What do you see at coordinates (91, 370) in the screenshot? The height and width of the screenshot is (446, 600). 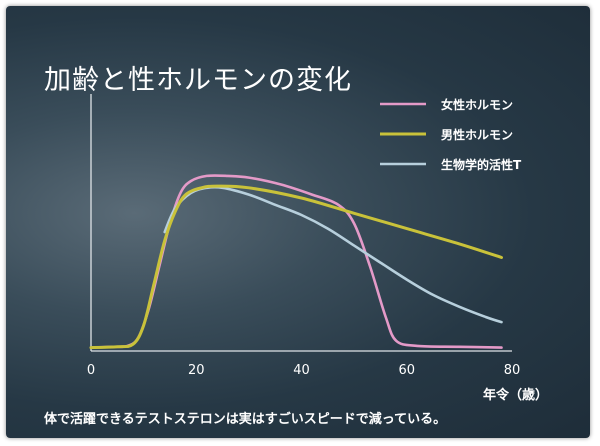 I see `x-tick-label: 0` at bounding box center [91, 370].